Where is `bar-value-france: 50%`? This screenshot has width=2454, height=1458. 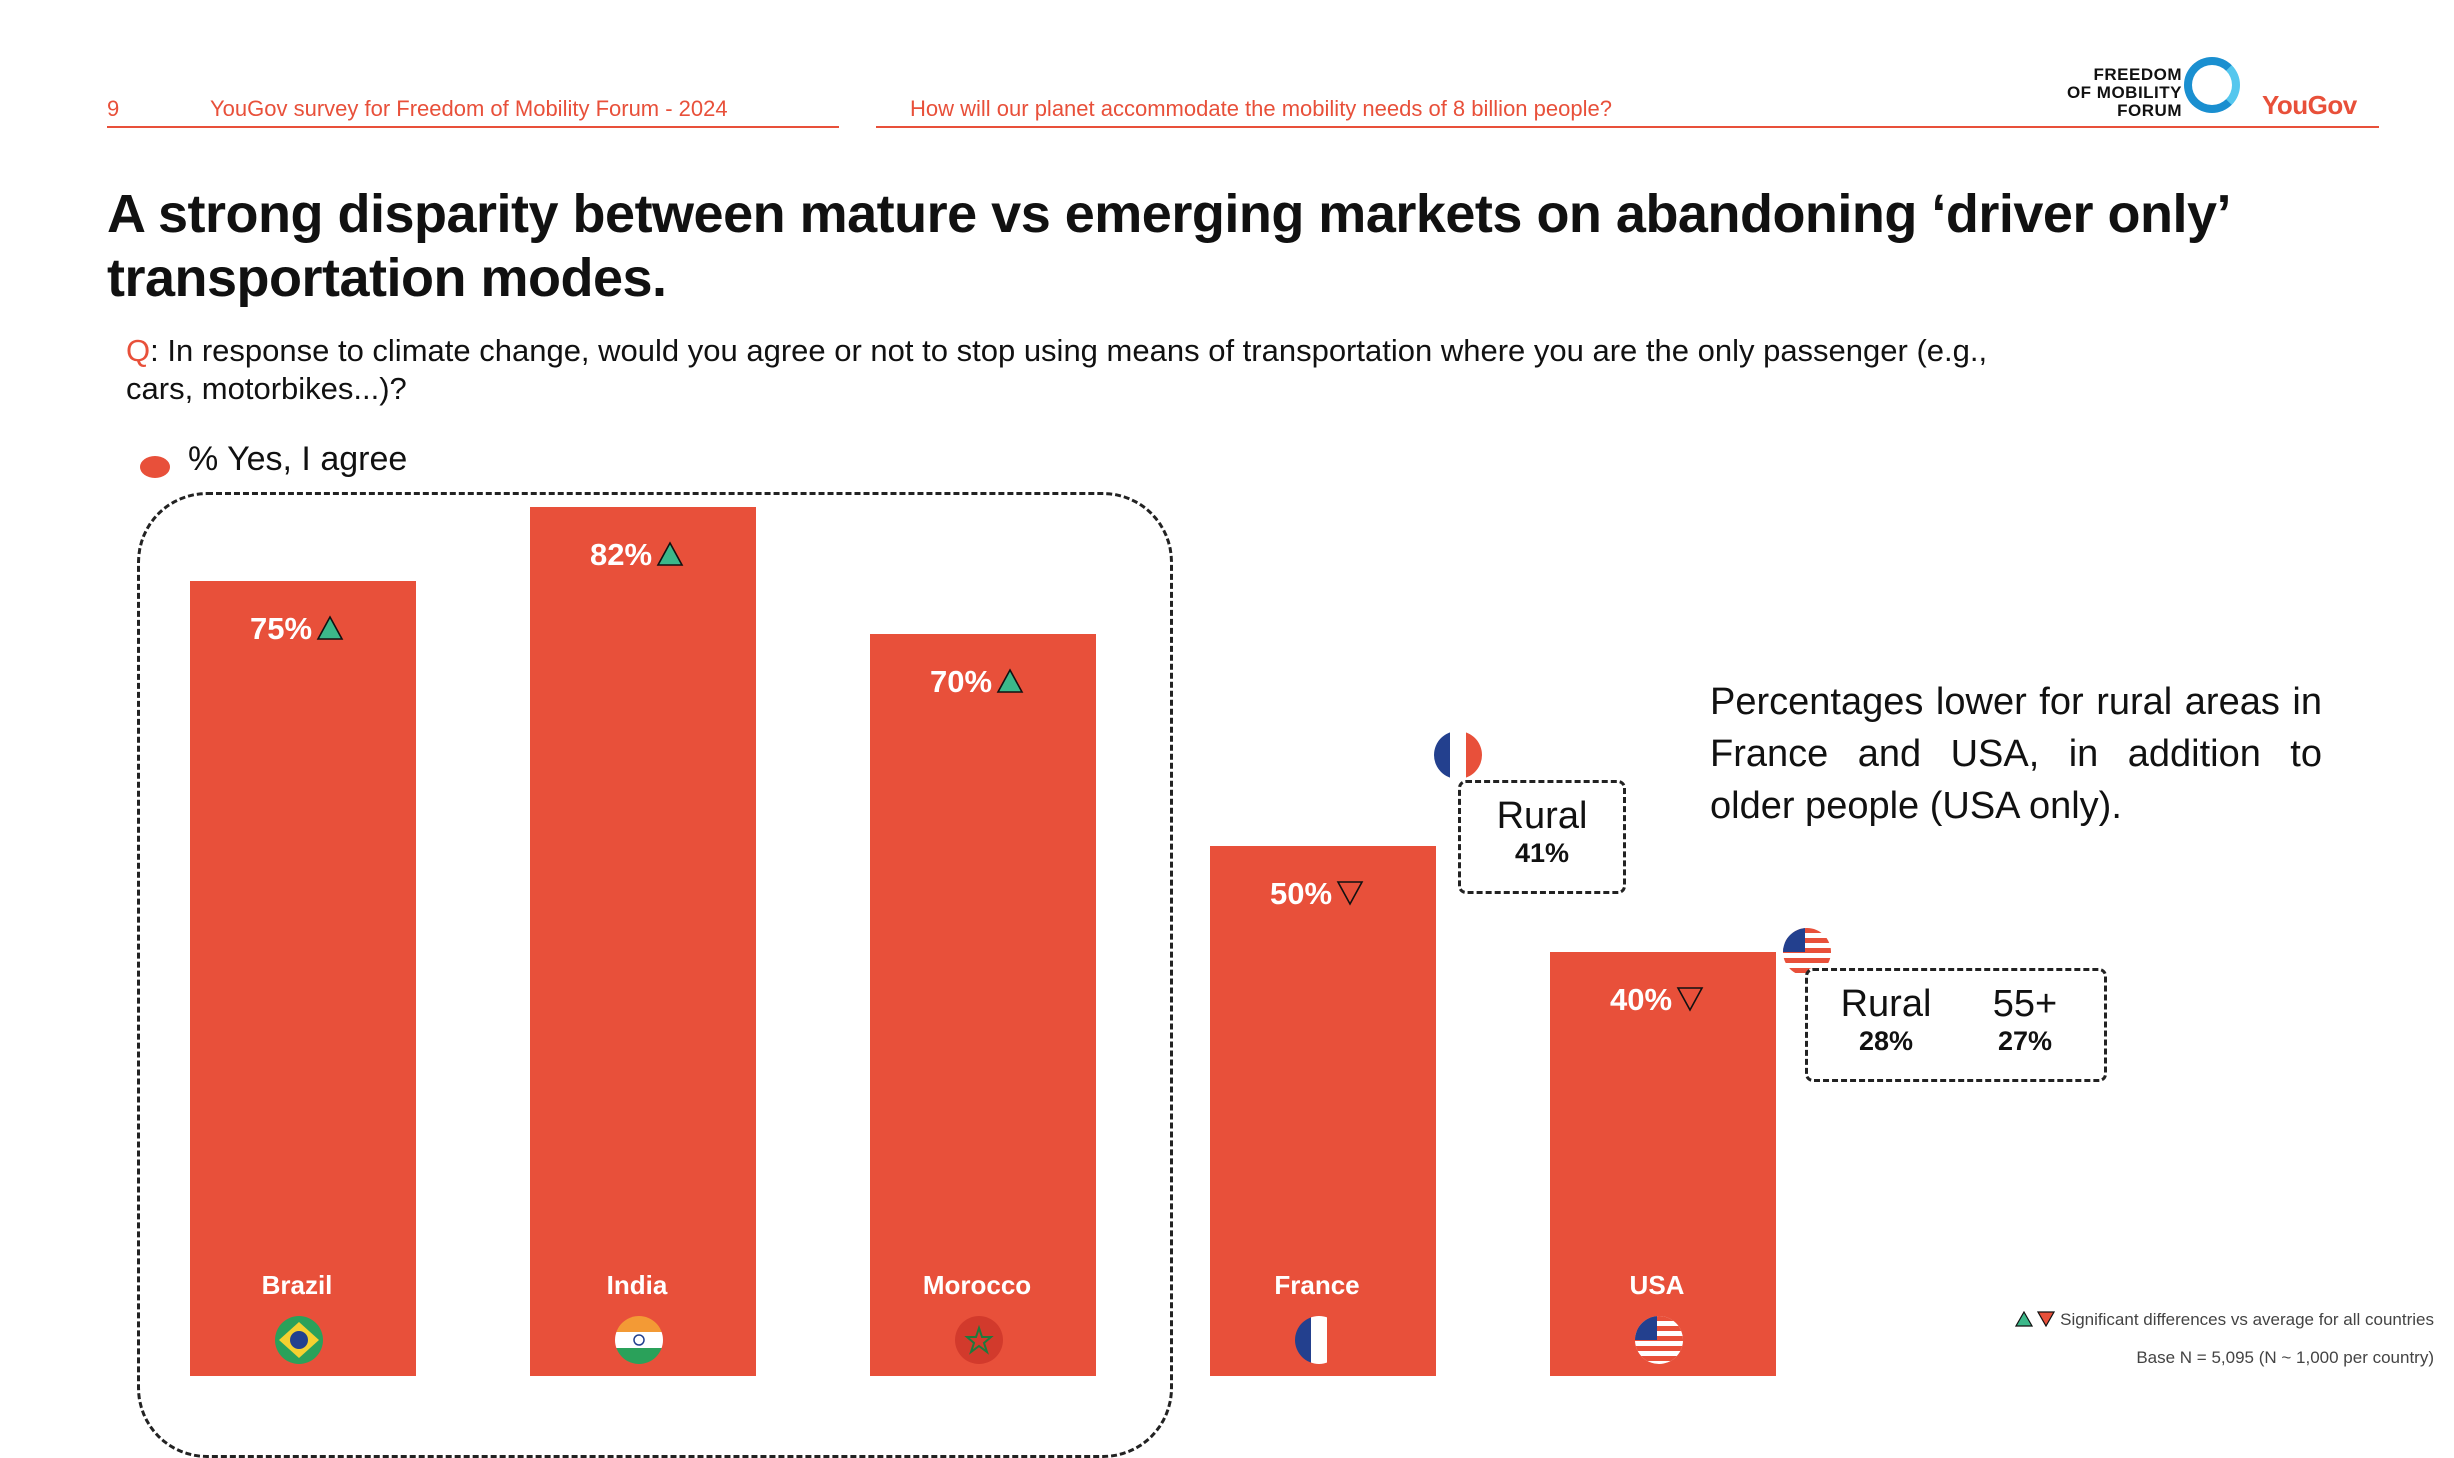
bar-value-france: 50% is located at coordinates (1317, 895).